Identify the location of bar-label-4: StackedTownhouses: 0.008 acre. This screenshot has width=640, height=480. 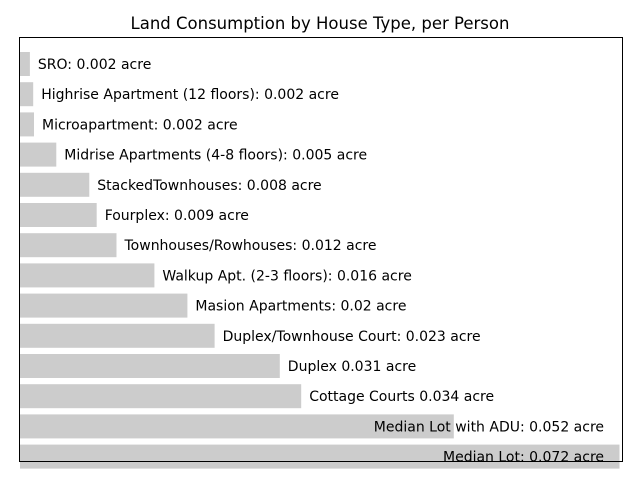
(209, 186).